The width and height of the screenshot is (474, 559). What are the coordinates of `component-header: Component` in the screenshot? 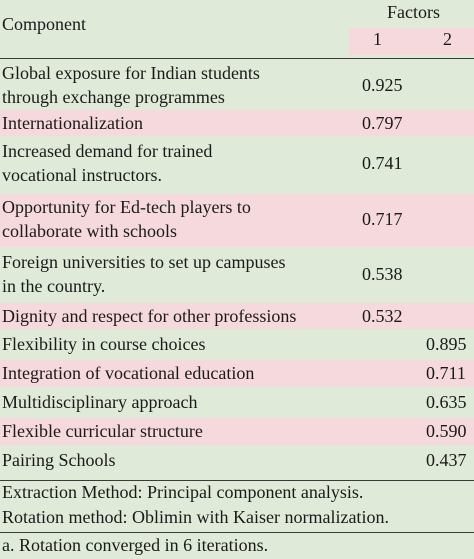 It's located at (44, 24).